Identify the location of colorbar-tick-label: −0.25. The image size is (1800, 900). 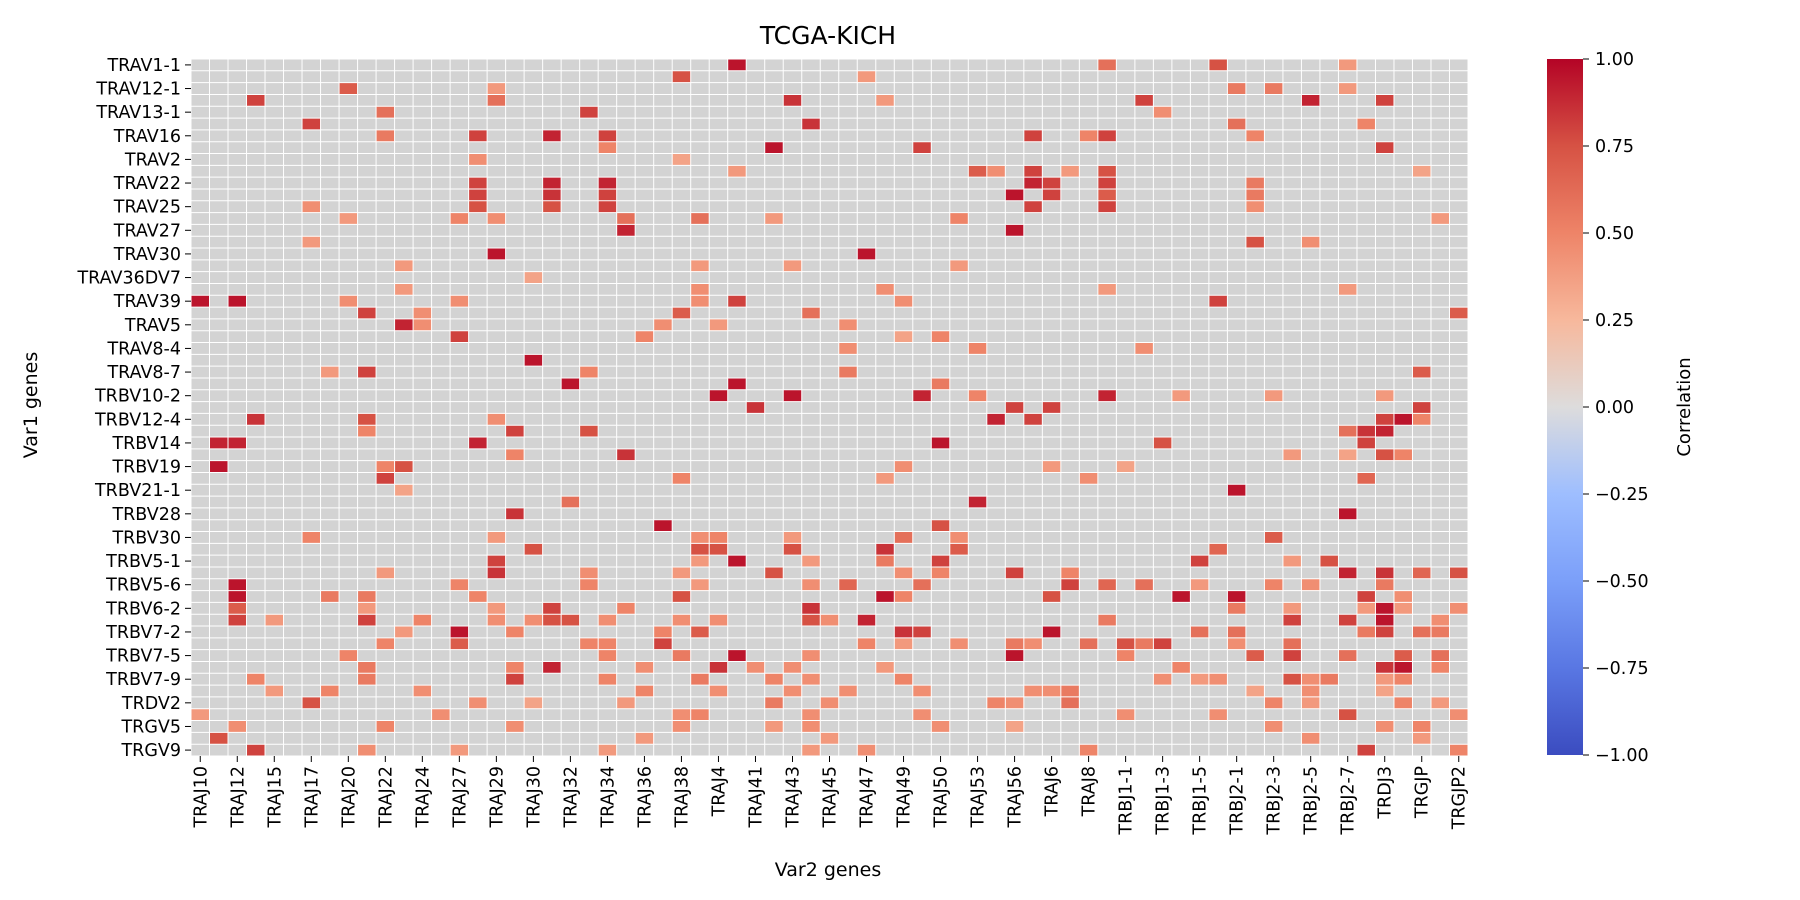
(1622, 495).